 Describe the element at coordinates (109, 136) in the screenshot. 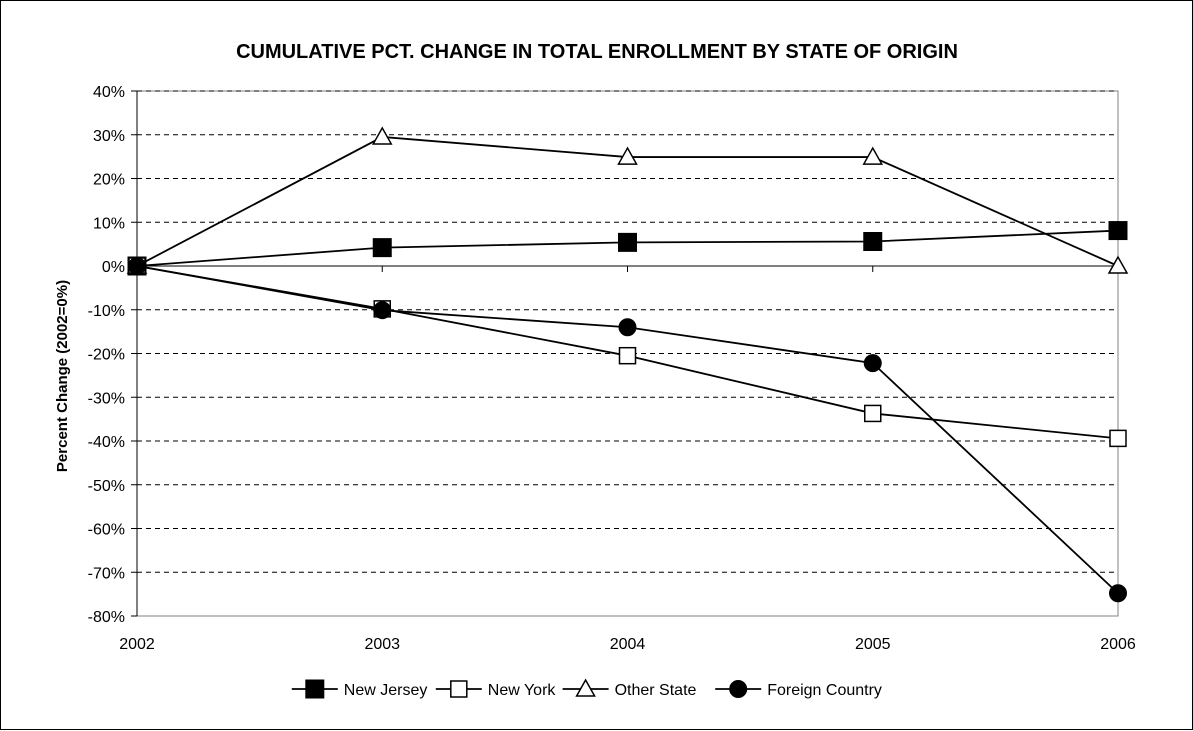

I see `y-tick-label: 30%` at that location.